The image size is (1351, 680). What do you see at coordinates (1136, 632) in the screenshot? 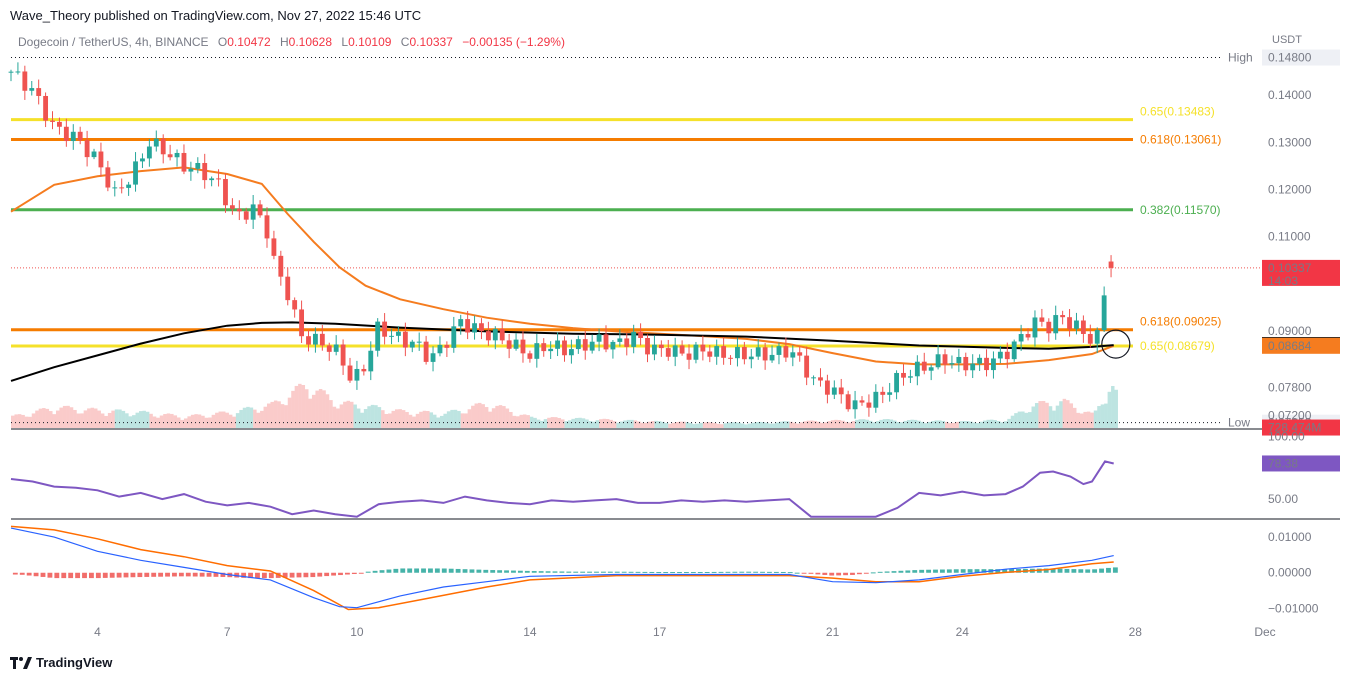
I see `time-tick-label: 28` at bounding box center [1136, 632].